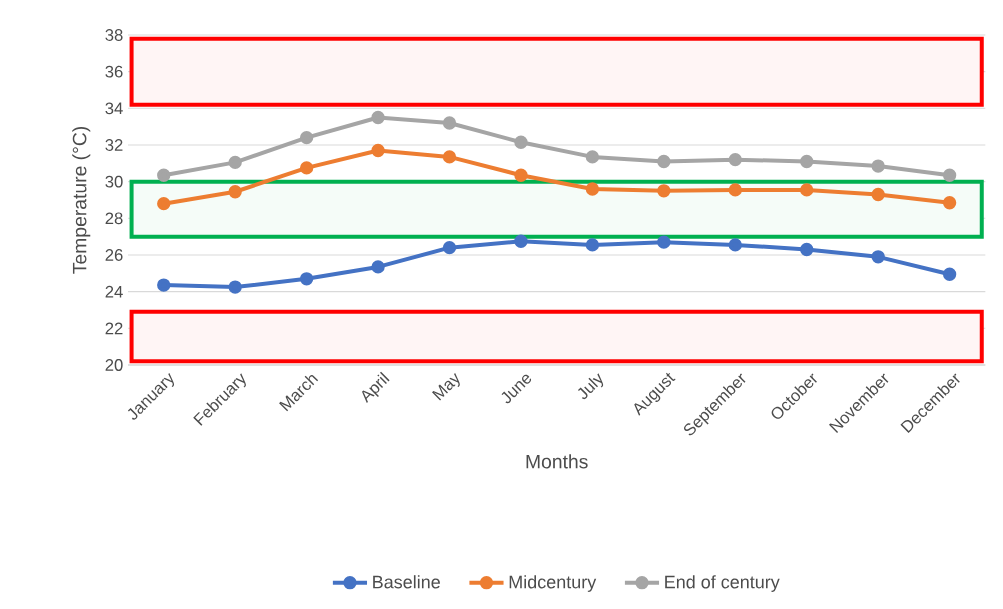 This screenshot has width=1003, height=609. What do you see at coordinates (114, 71) in the screenshot?
I see `y-tick-label: 36` at bounding box center [114, 71].